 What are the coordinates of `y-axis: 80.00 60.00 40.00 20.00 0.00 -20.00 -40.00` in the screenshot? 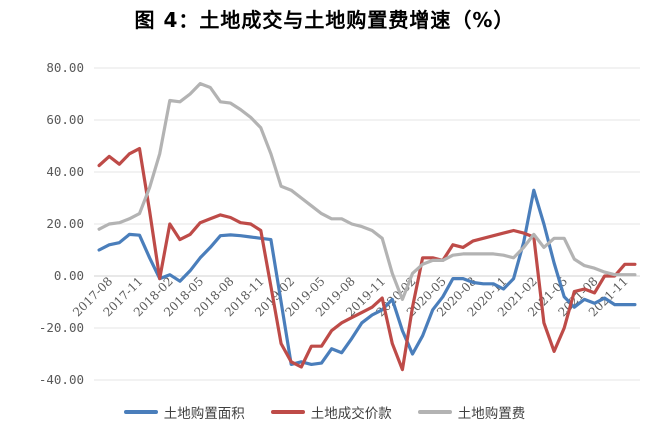 It's located at (61, 223).